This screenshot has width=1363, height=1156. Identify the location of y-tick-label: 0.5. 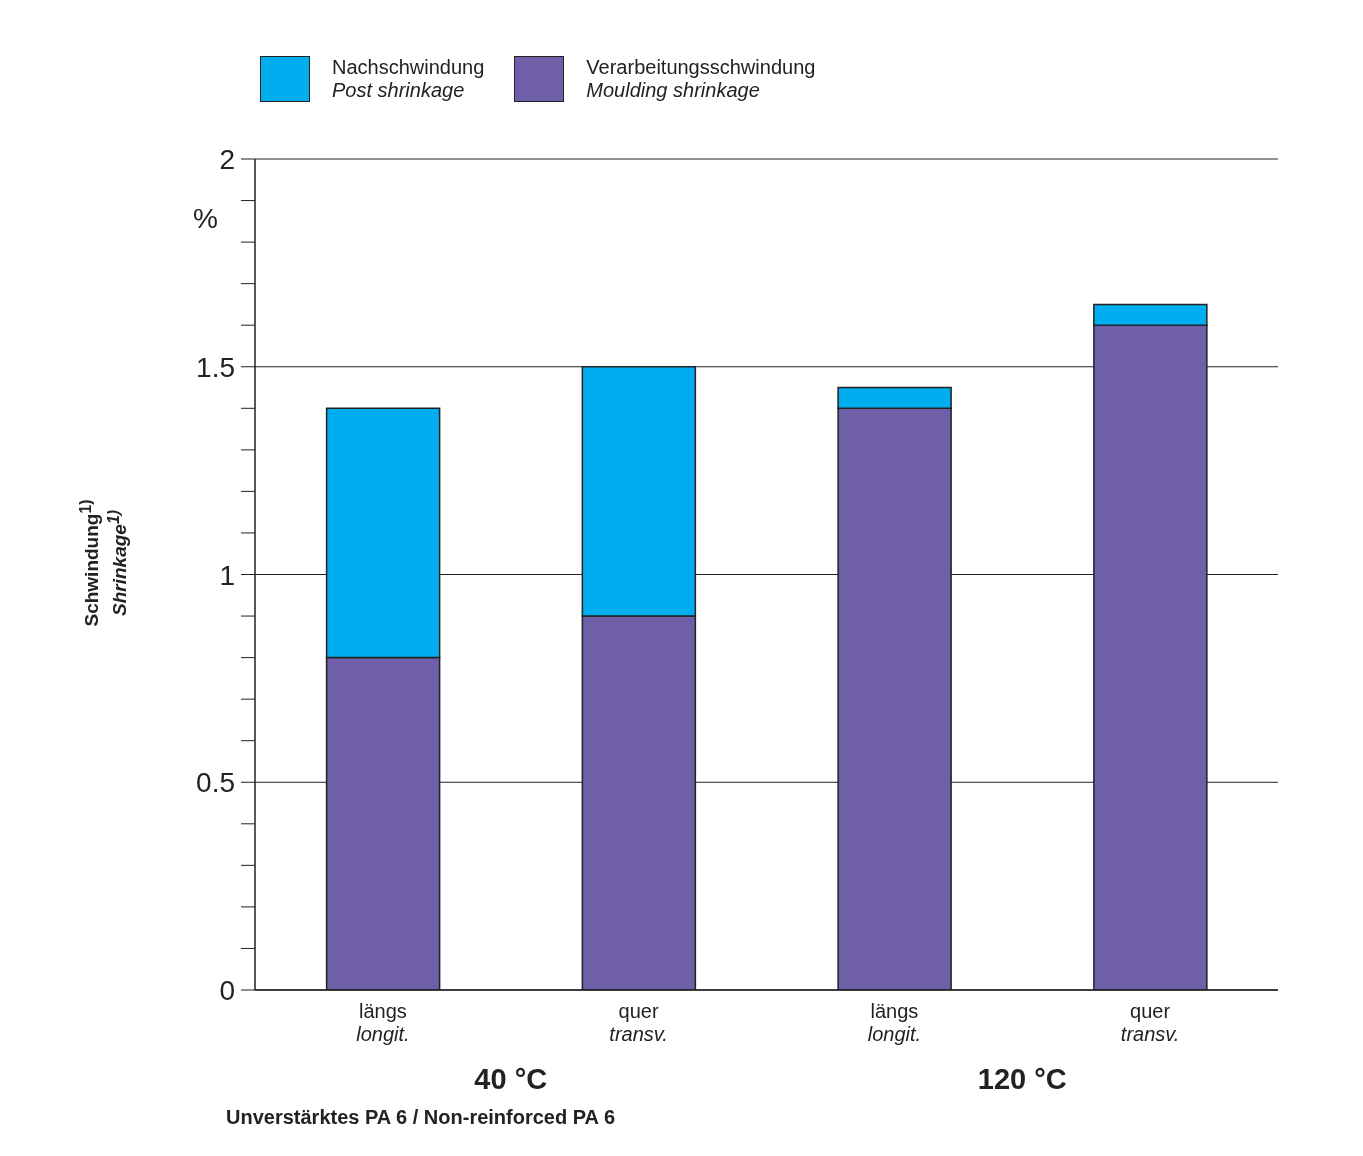
(215, 783).